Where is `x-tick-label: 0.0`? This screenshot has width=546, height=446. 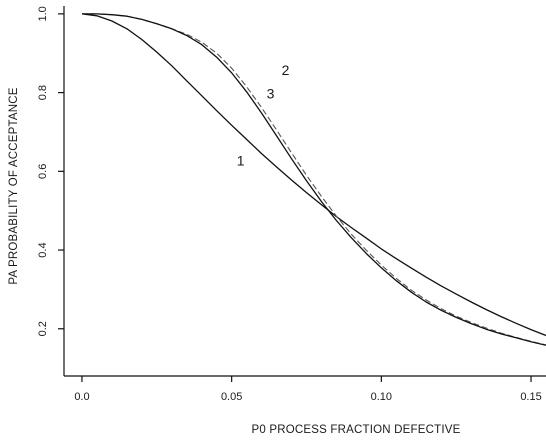 x-tick-label: 0.0 is located at coordinates (81, 397).